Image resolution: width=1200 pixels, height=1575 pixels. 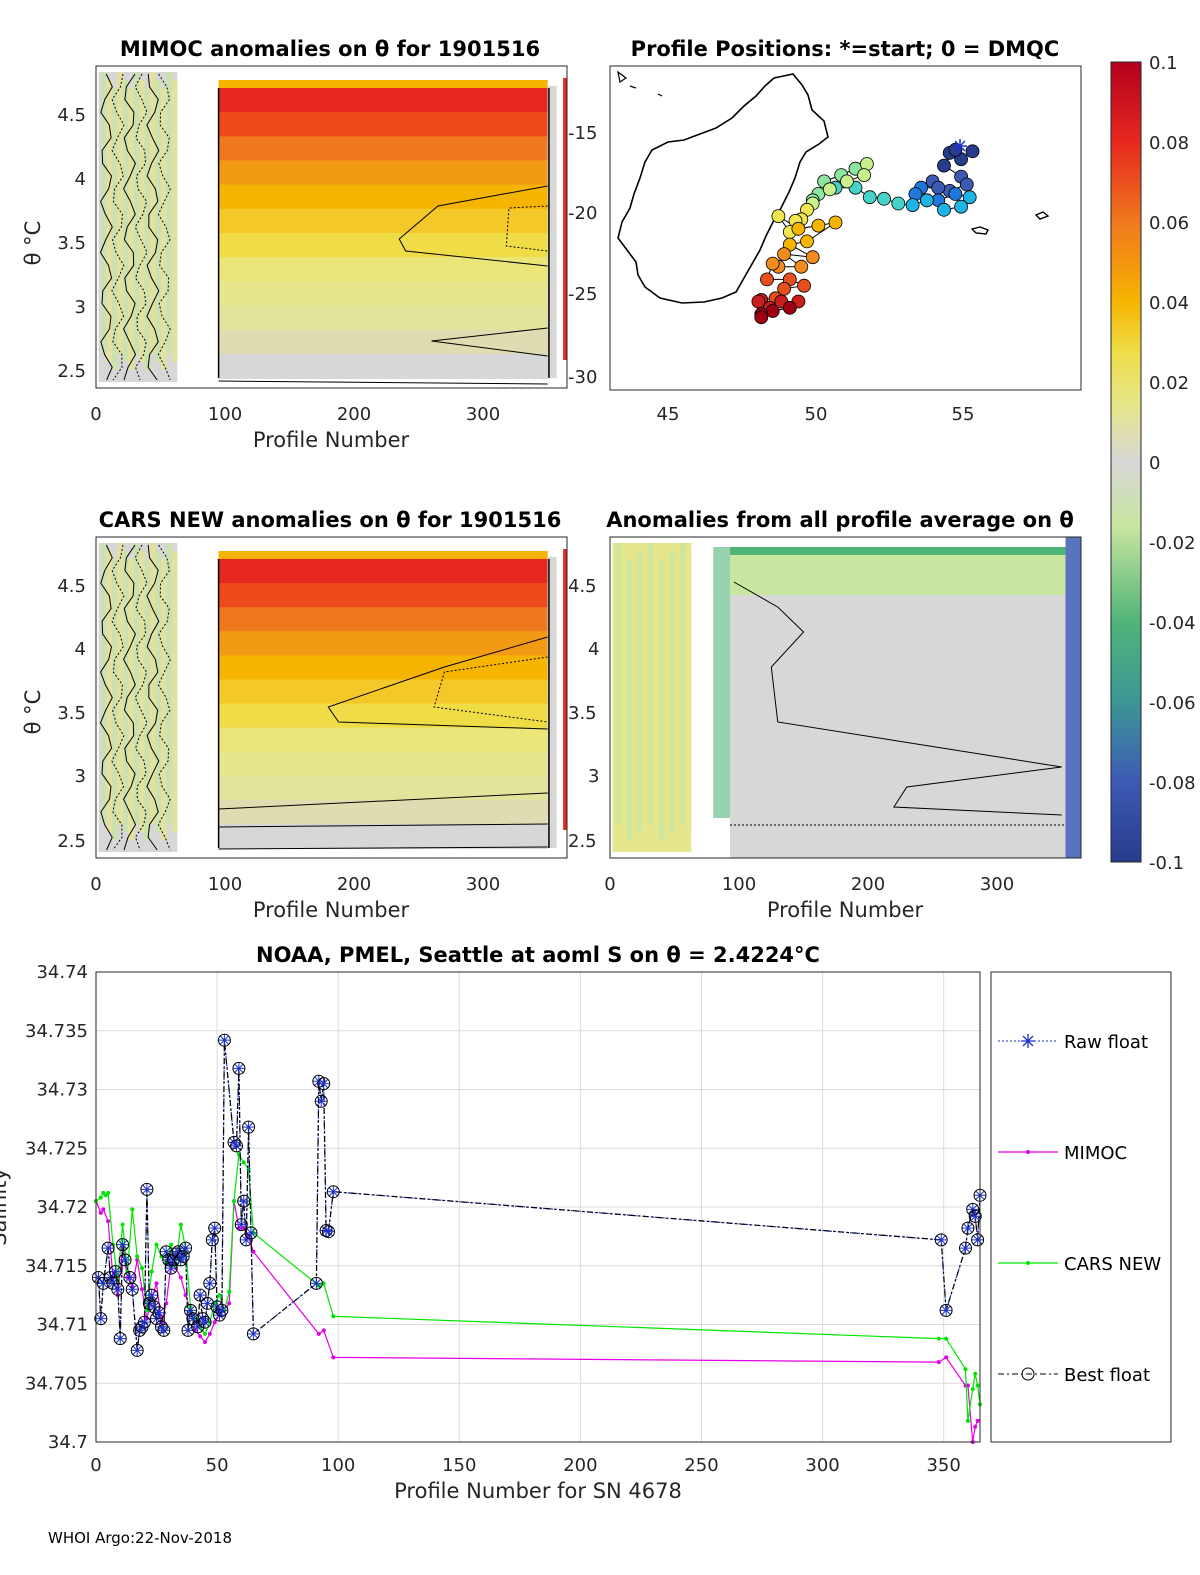 What do you see at coordinates (62, 1090) in the screenshot?
I see `salinity-ytick: 34.73` at bounding box center [62, 1090].